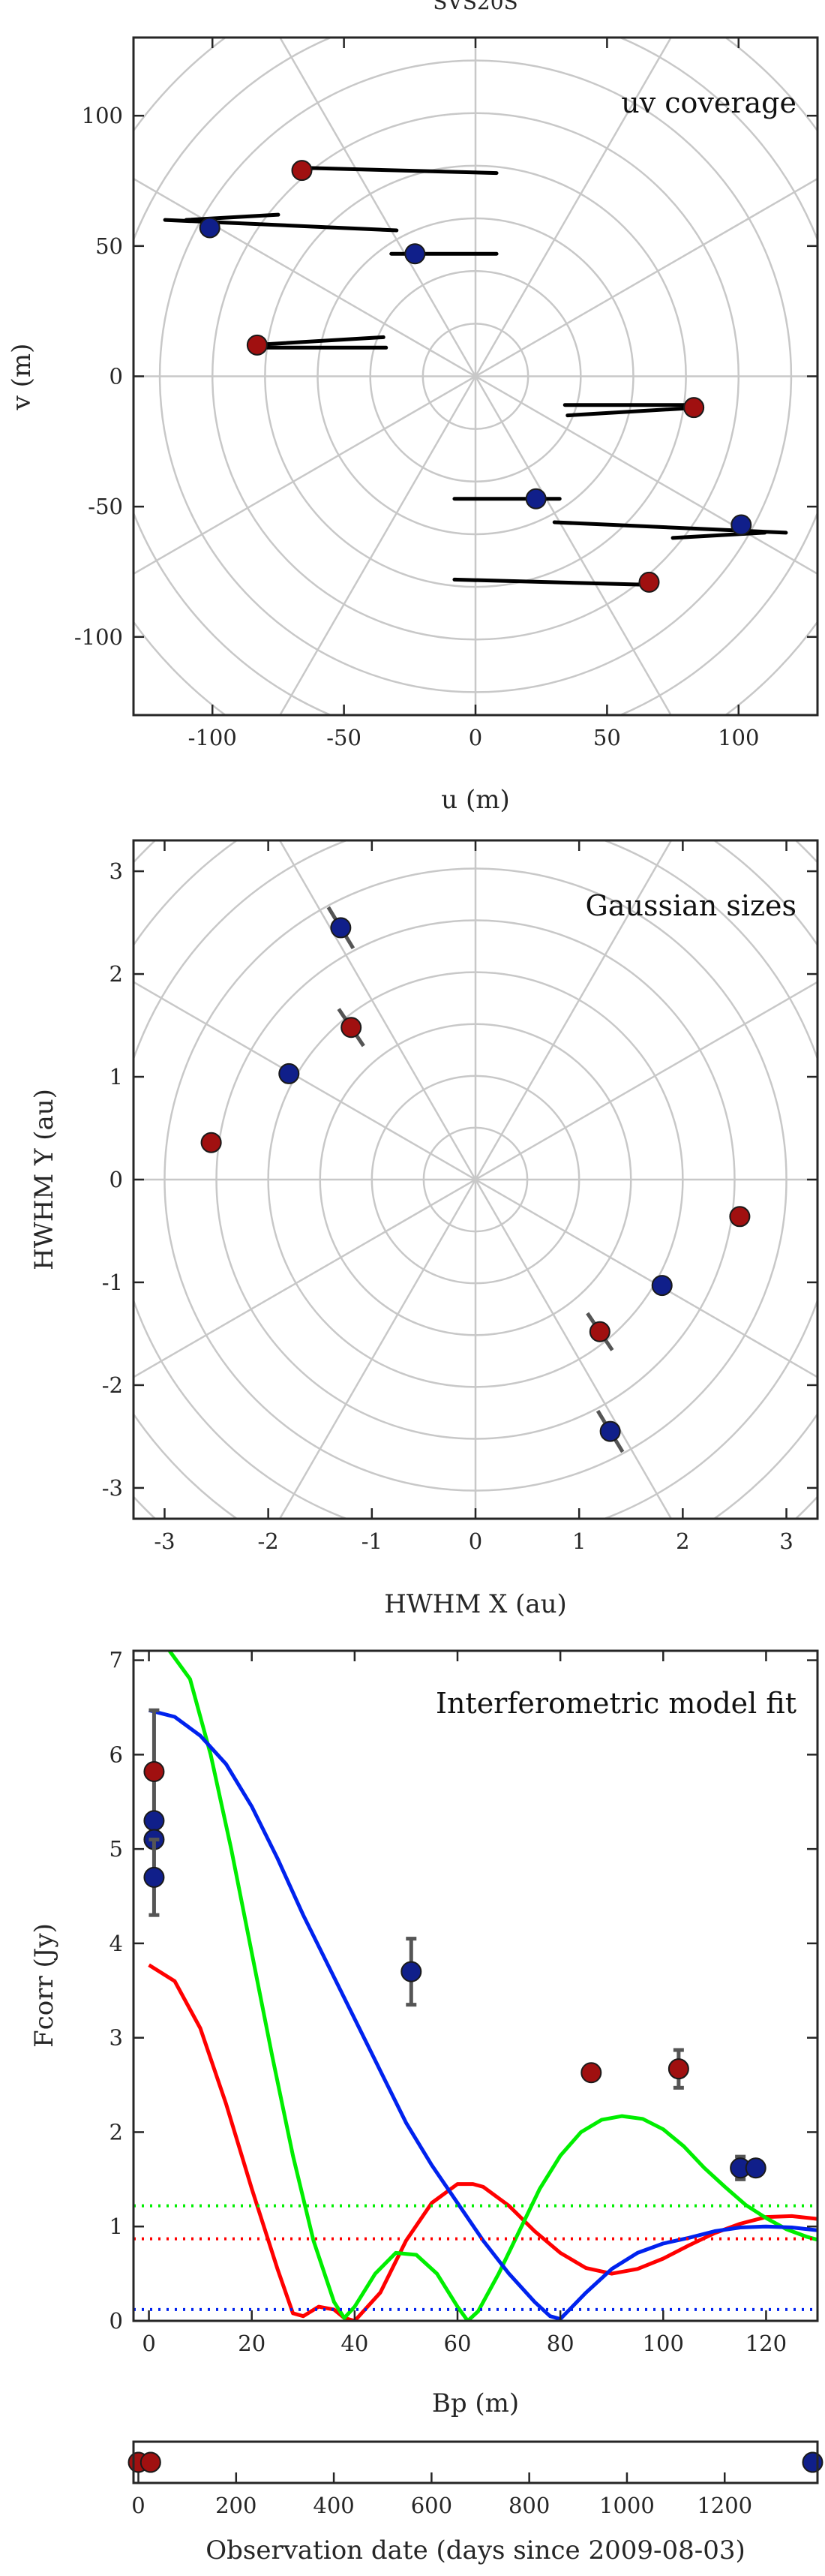 Image resolution: width=825 pixels, height=2576 pixels. What do you see at coordinates (475, 2403) in the screenshot?
I see `fit-x-label: Bp (m)` at bounding box center [475, 2403].